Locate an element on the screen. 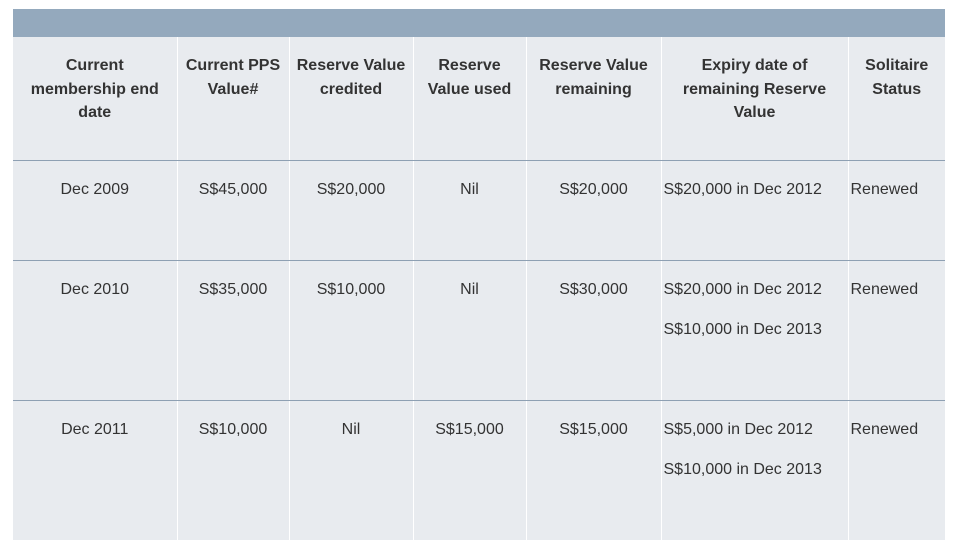  cell-remaining: S$15,000 is located at coordinates (593, 470).